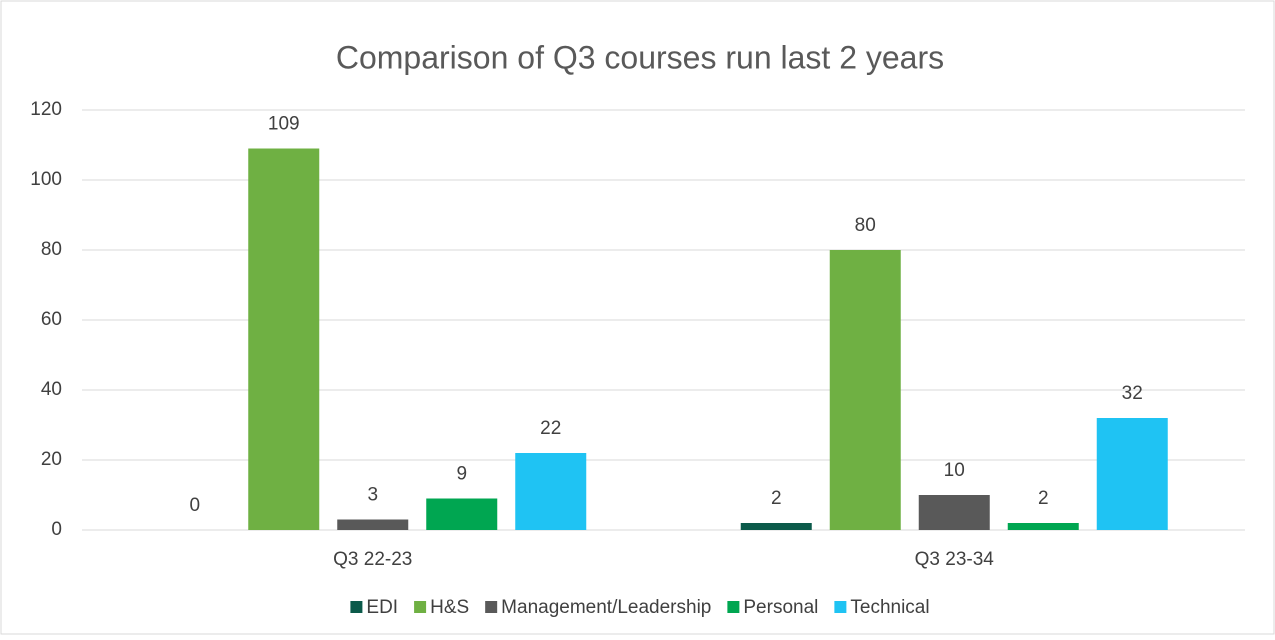 This screenshot has width=1275, height=640. What do you see at coordinates (382, 607) in the screenshot?
I see `legend-label: EDI` at bounding box center [382, 607].